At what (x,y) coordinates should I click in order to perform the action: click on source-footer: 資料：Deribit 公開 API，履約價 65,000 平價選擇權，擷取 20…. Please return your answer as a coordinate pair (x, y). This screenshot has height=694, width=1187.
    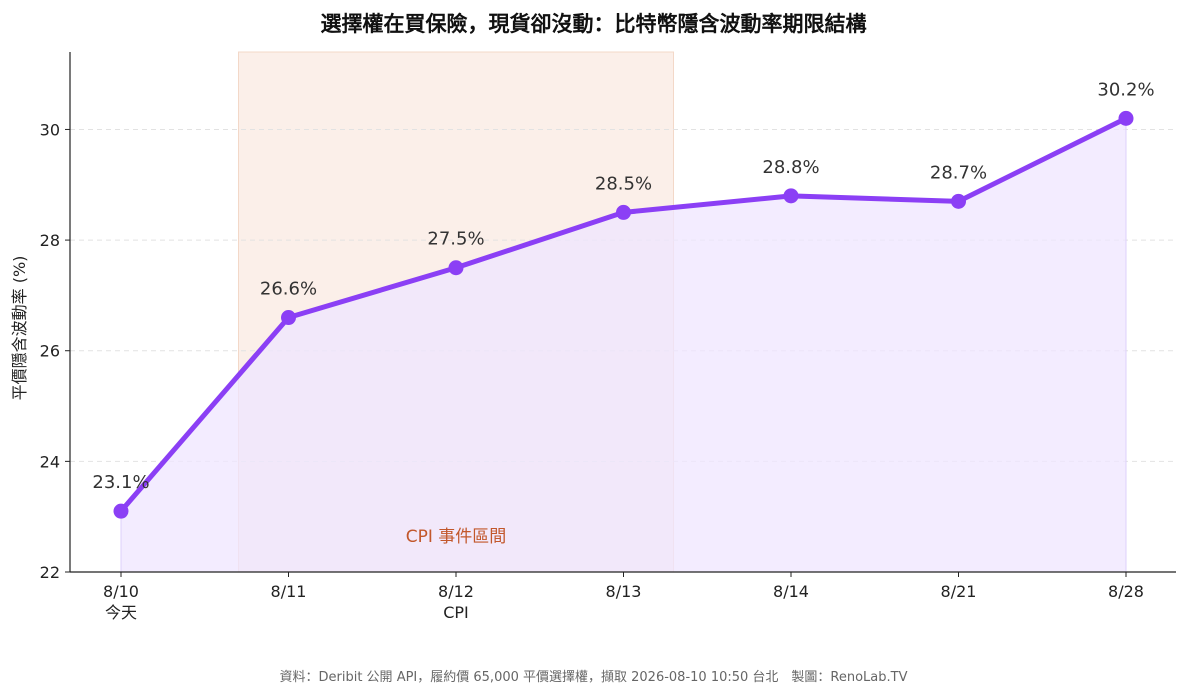
    Looking at the image, I should click on (593, 677).